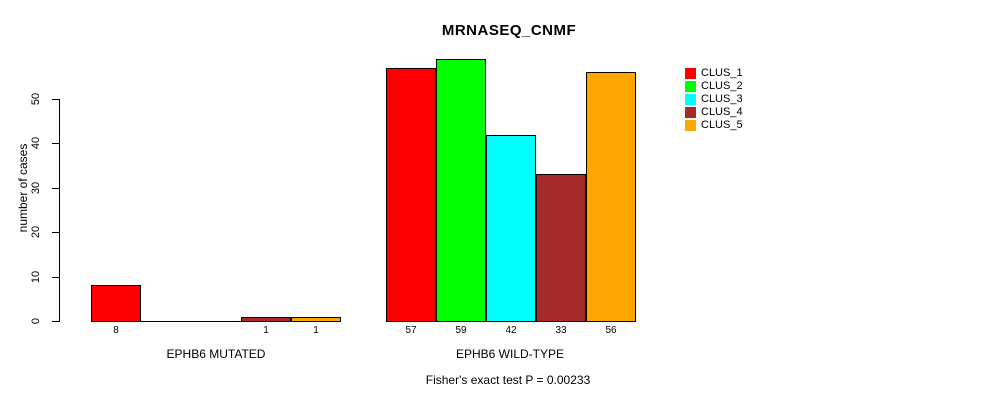  I want to click on caption-fishers-test: Fisher's exact test P = 0.00233, so click(508, 380).